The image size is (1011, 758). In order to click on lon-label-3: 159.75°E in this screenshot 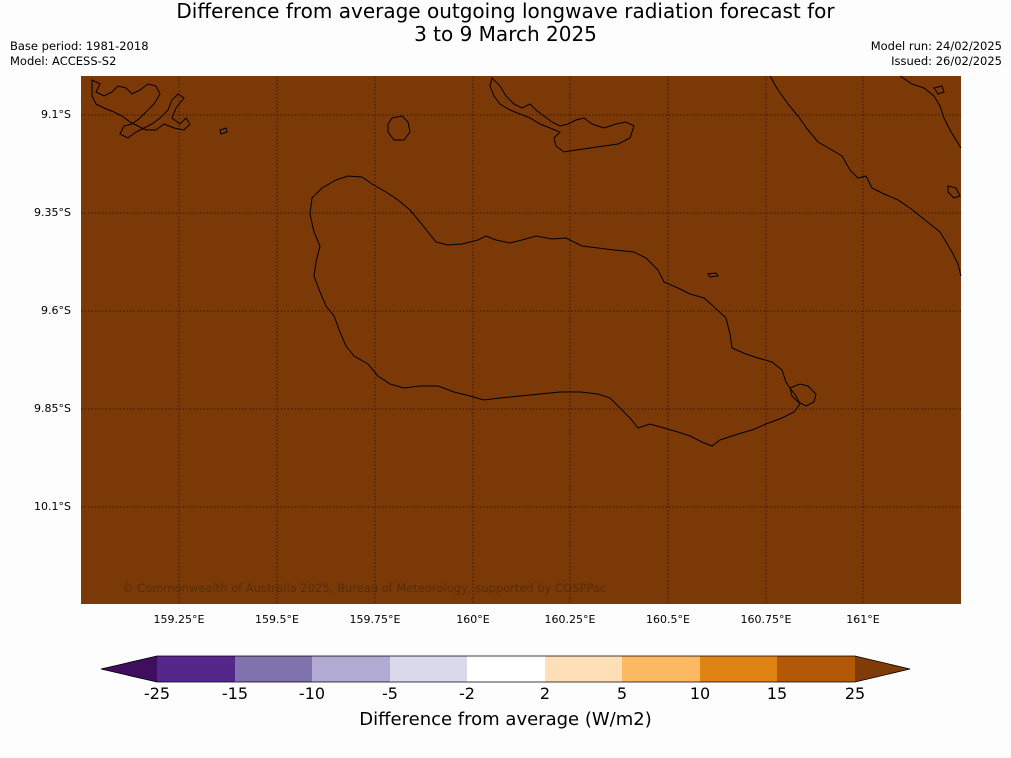, I will do `click(375, 619)`.